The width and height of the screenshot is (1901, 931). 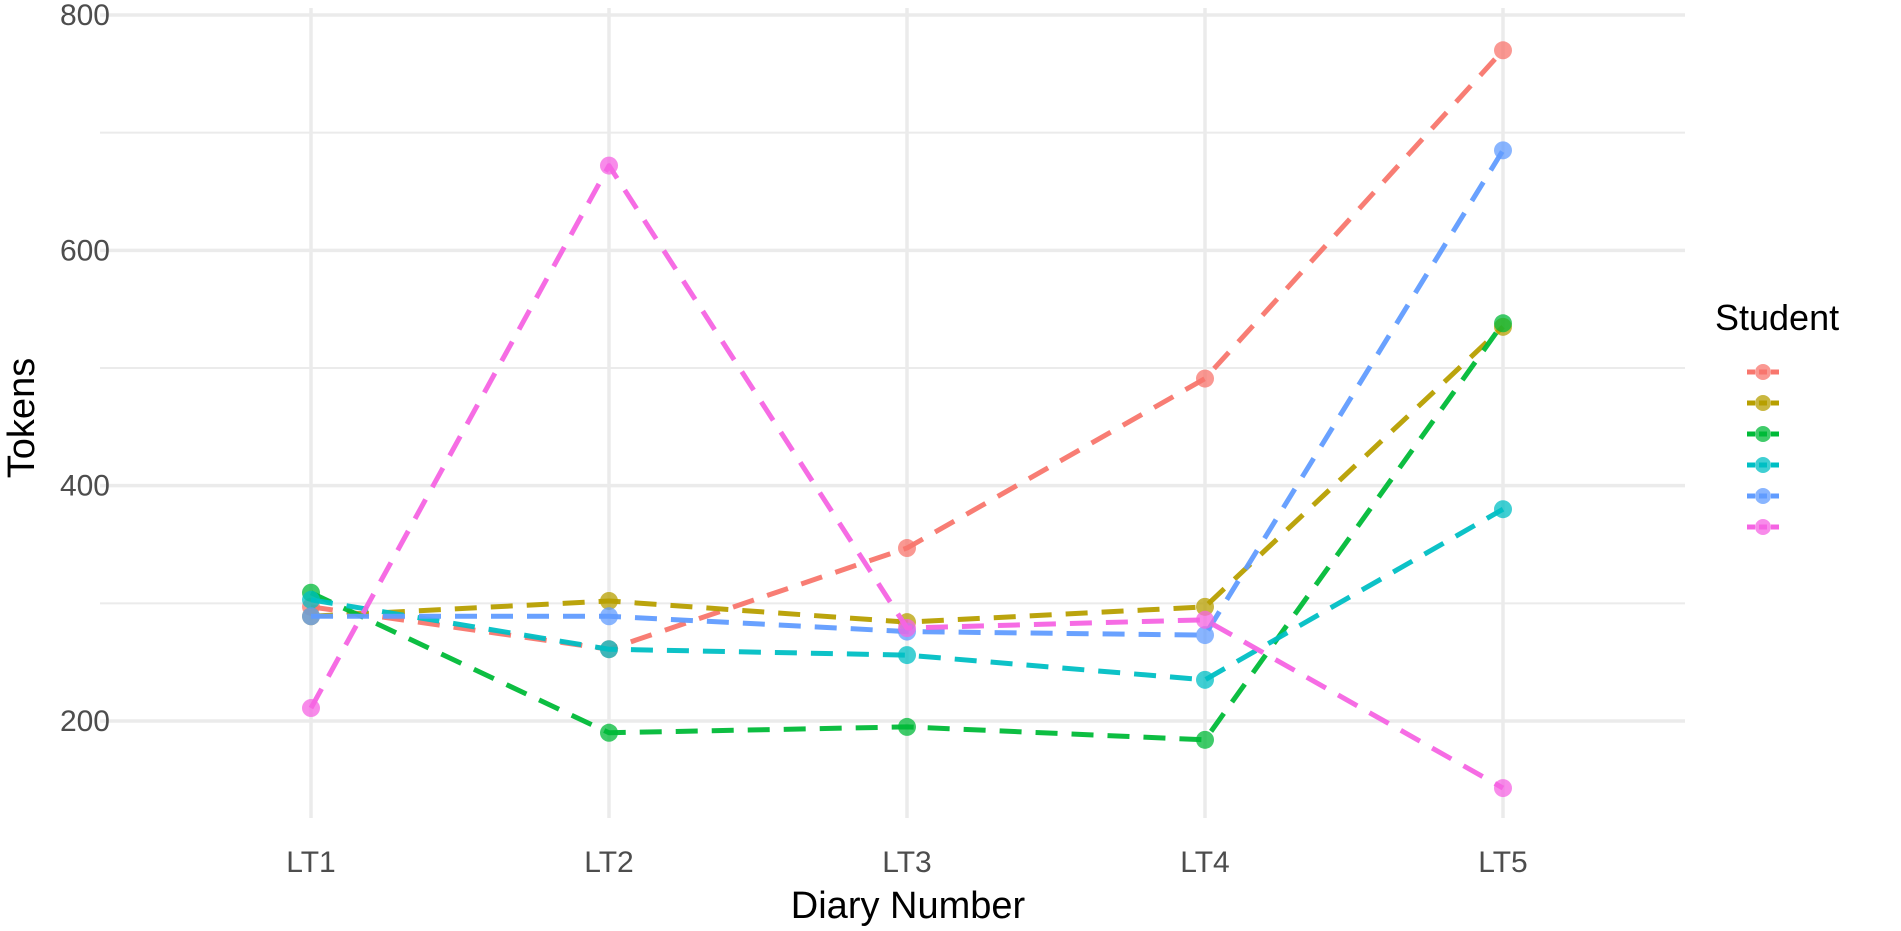 I want to click on x-tick-label: LT4, so click(x=1204, y=862).